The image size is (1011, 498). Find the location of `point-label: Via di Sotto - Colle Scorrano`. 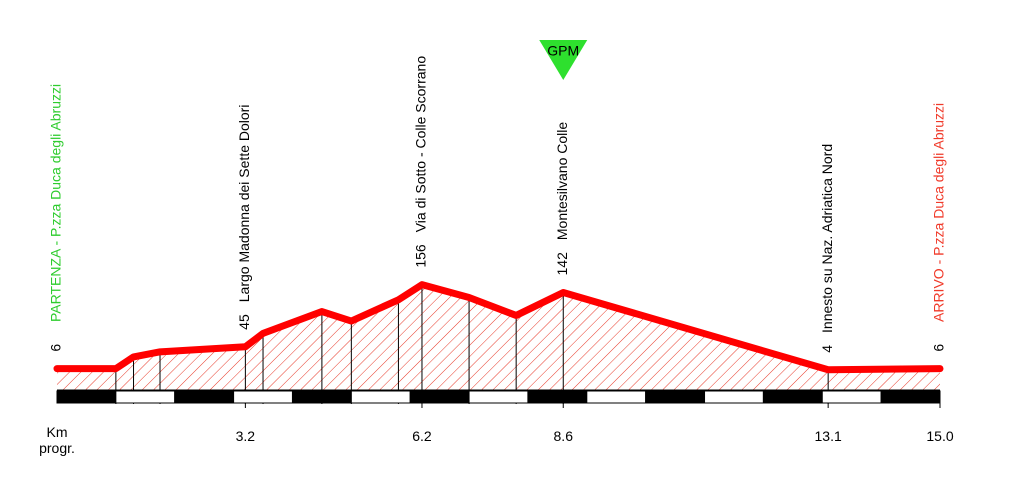

point-label: Via di Sotto - Colle Scorrano is located at coordinates (421, 144).